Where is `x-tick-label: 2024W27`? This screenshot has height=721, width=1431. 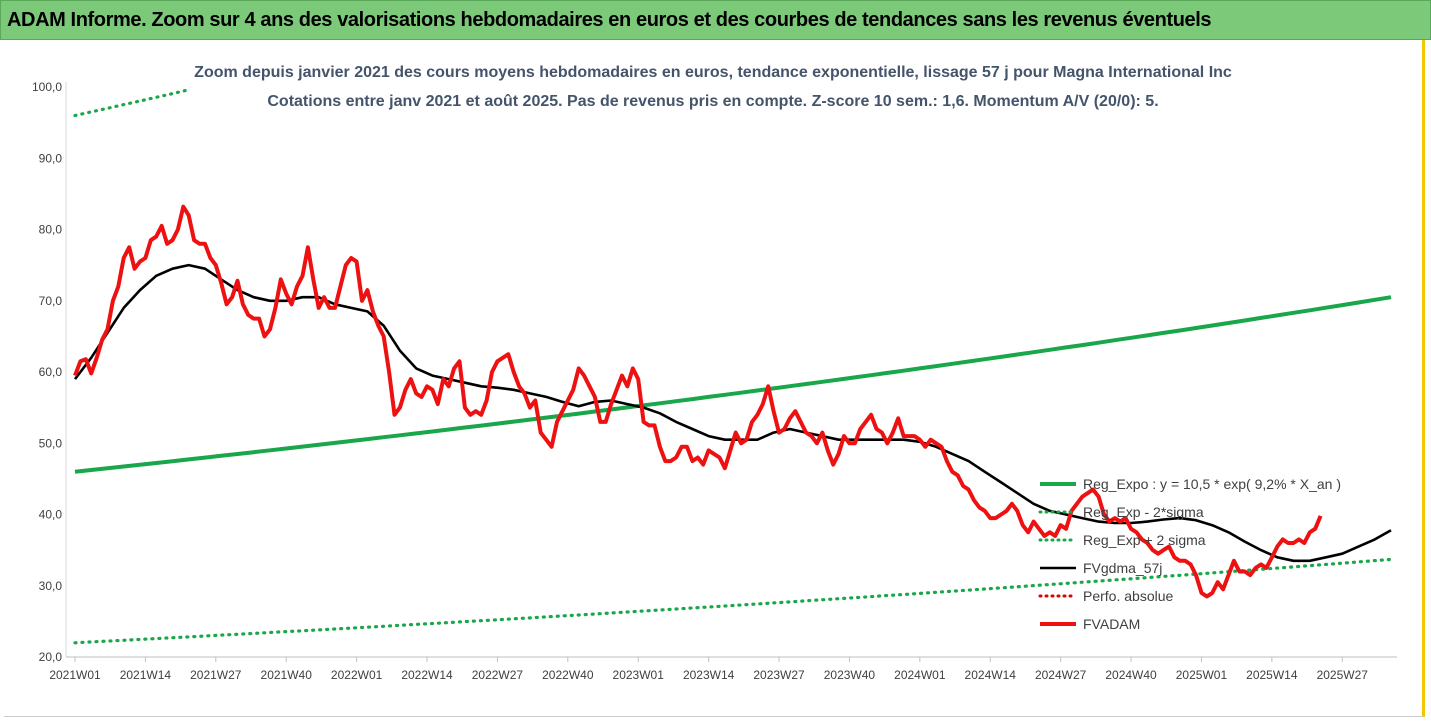
x-tick-label: 2024W27 is located at coordinates (1061, 675).